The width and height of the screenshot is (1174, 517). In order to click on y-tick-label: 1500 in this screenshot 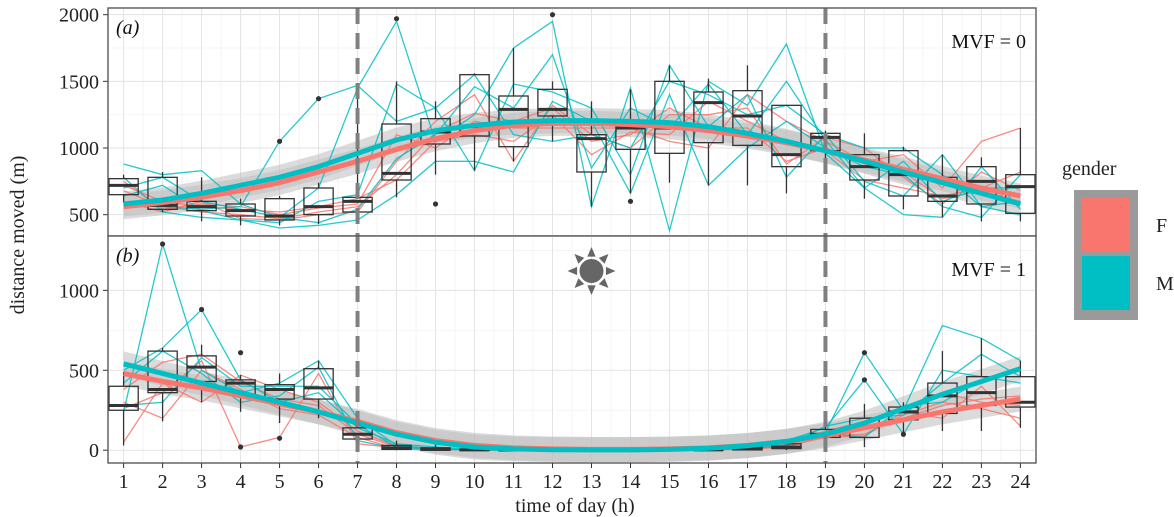, I will do `click(79, 82)`.